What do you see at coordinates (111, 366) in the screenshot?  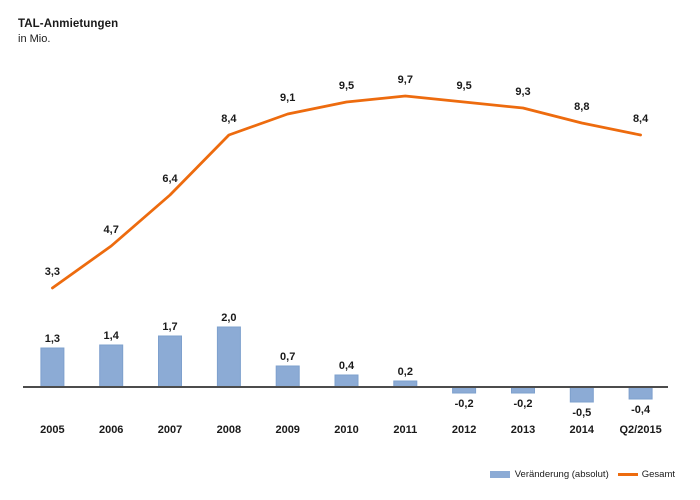 I see `bar-2006` at bounding box center [111, 366].